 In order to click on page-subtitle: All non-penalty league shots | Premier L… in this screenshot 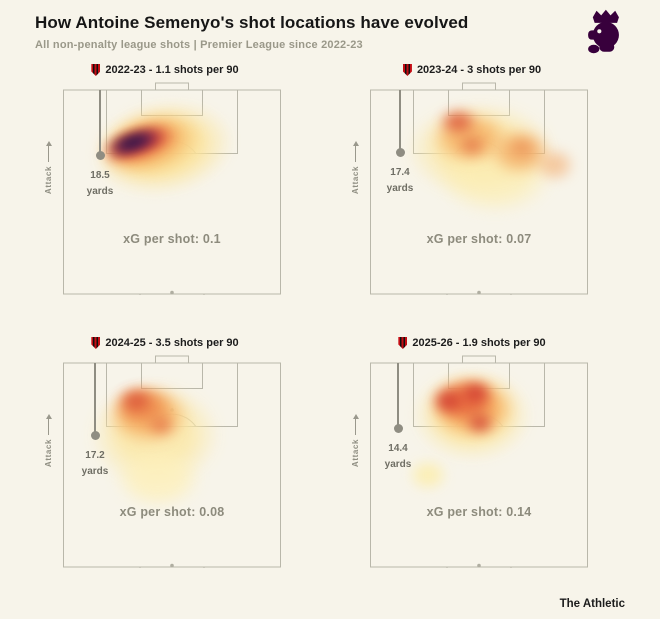, I will do `click(199, 45)`.